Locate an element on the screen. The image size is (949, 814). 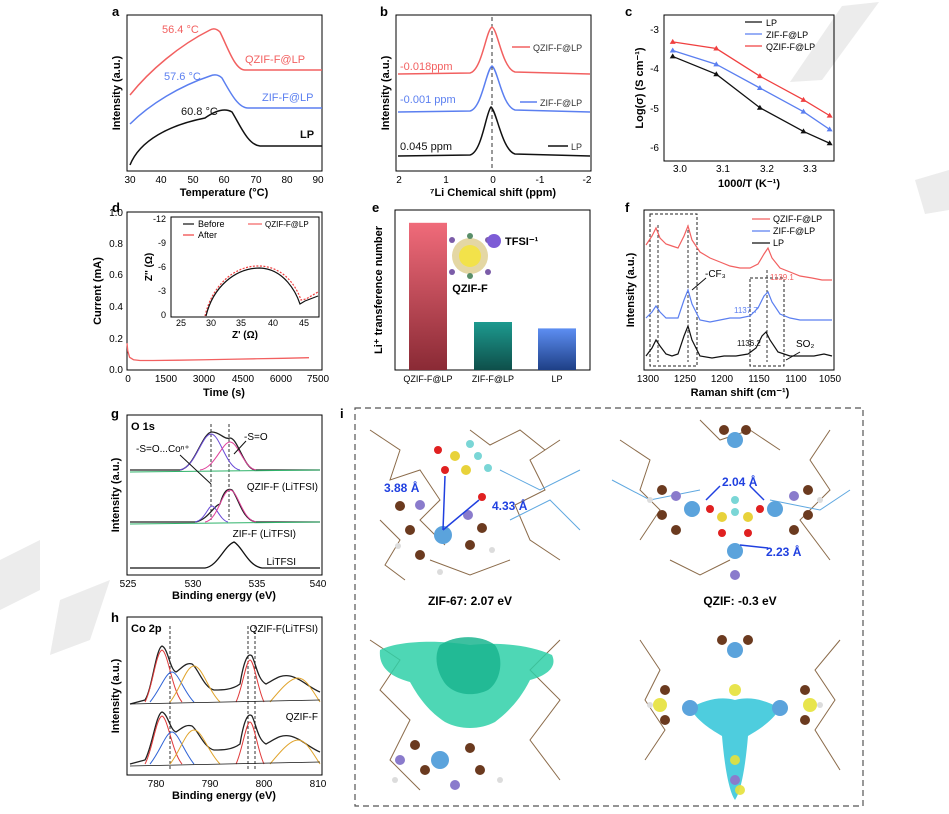
y-tick: -12 is located at coordinates (159, 219).